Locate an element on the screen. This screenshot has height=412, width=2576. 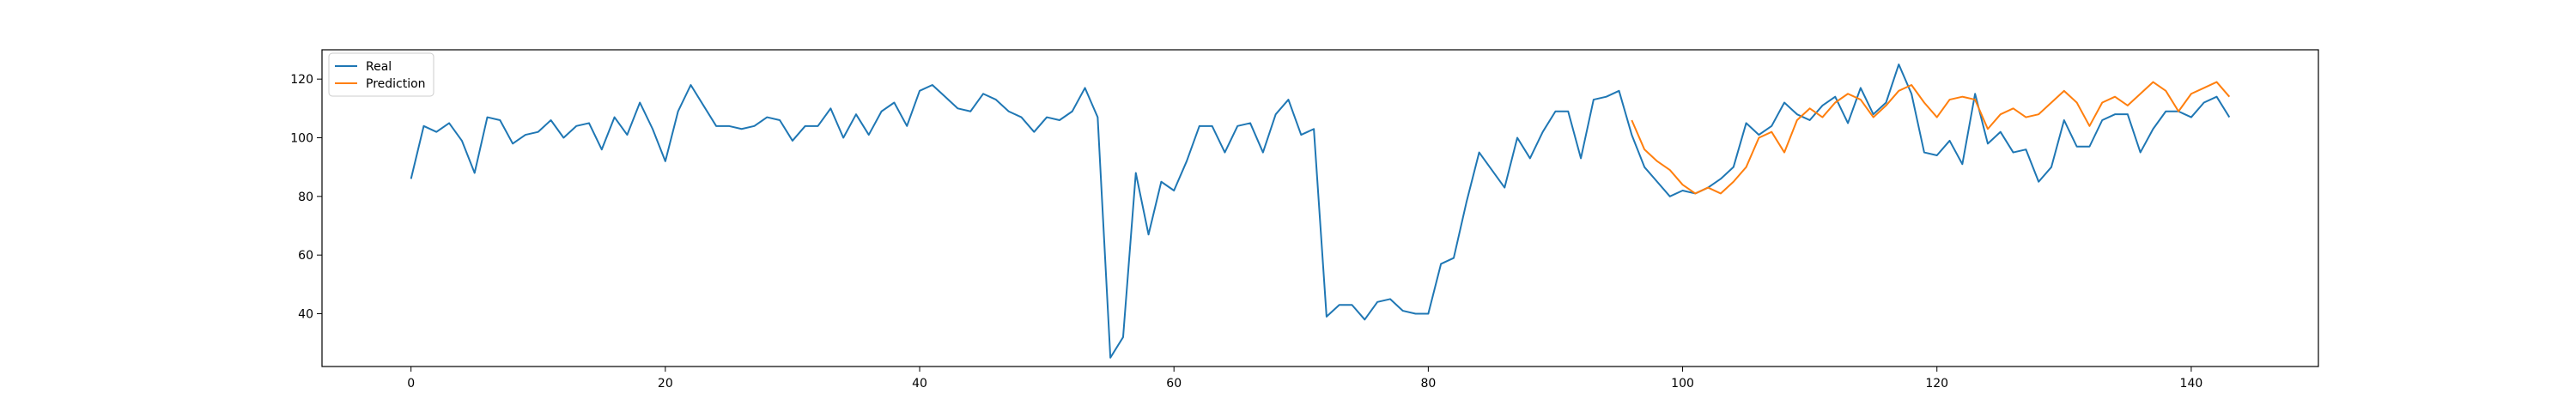
x-axis: 0 20 40 60 80 100 120 140 is located at coordinates (1305, 379).